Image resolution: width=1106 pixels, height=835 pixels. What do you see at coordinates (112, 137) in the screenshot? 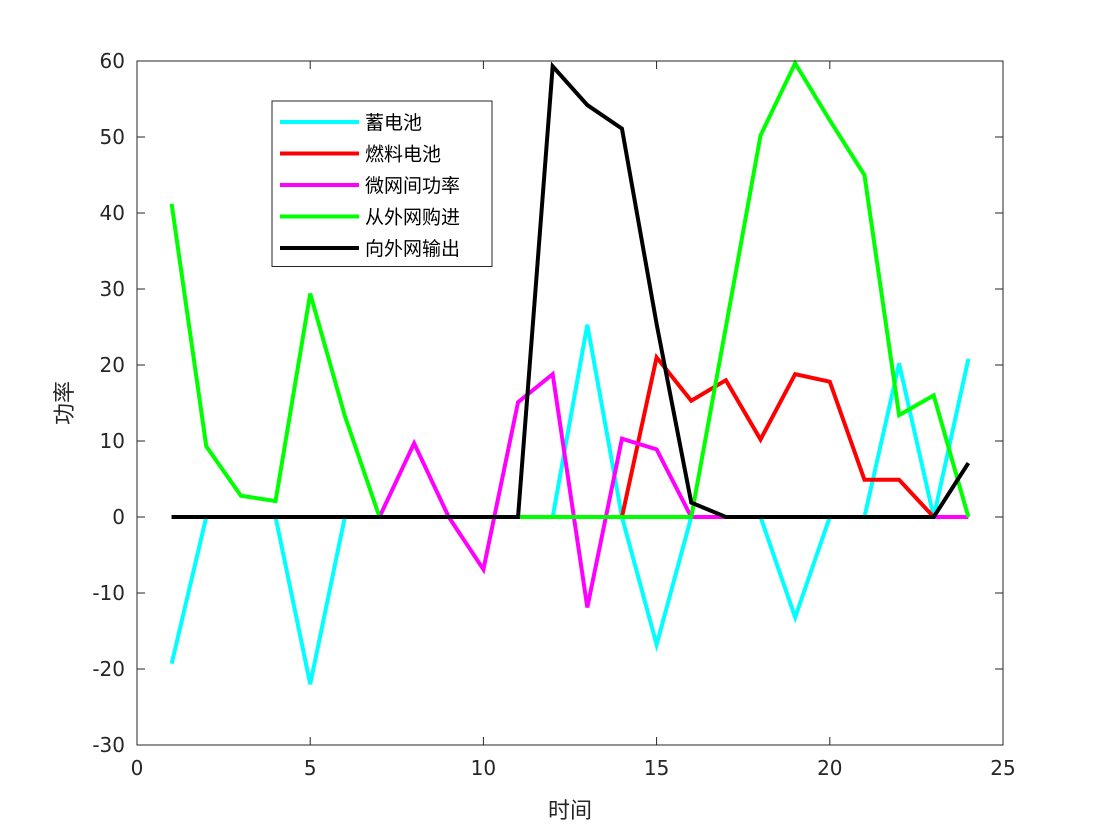
I see `y-tick-label: 50` at bounding box center [112, 137].